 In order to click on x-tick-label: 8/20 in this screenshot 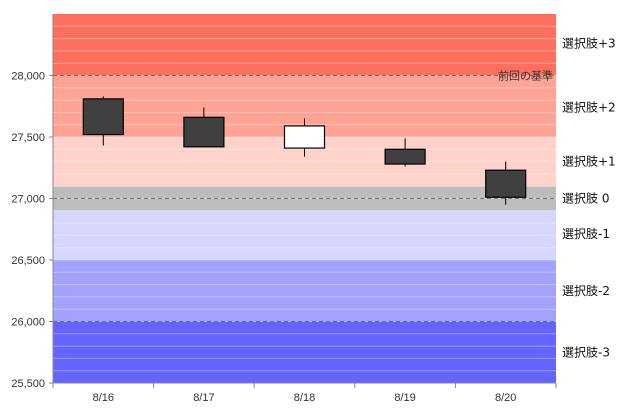, I will do `click(505, 398)`.